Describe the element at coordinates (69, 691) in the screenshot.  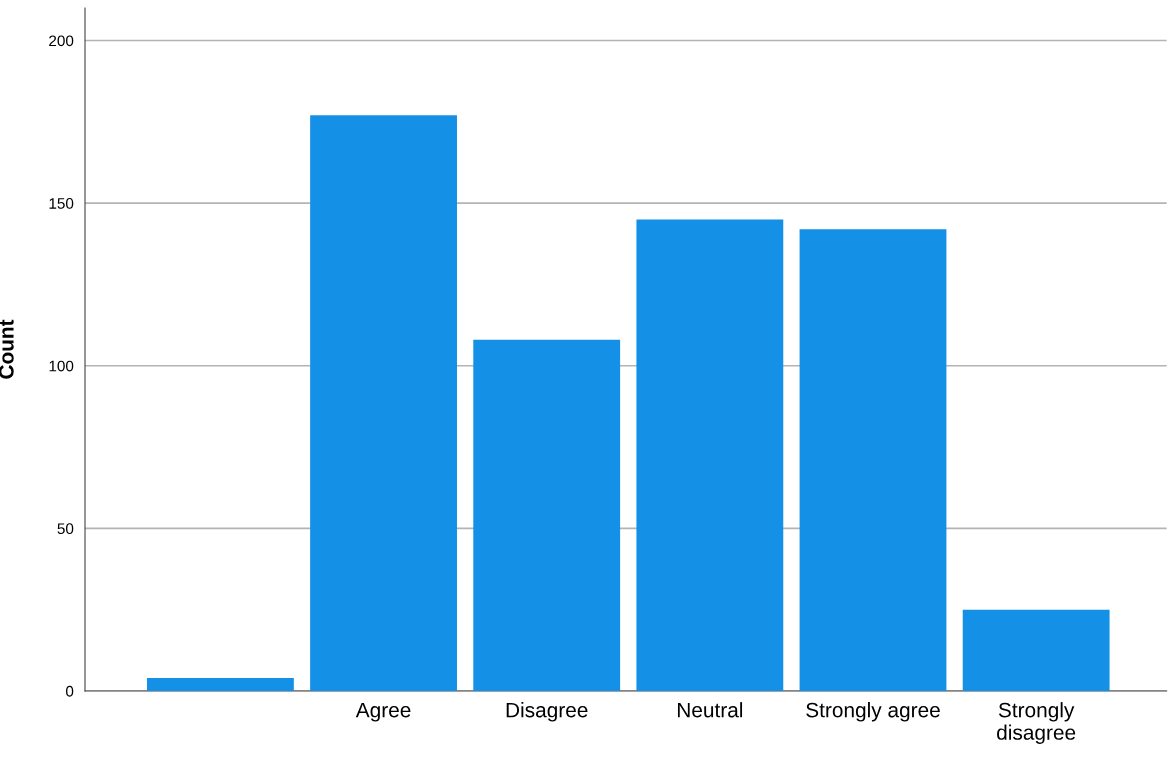
I see `y-tick-label: 0` at that location.